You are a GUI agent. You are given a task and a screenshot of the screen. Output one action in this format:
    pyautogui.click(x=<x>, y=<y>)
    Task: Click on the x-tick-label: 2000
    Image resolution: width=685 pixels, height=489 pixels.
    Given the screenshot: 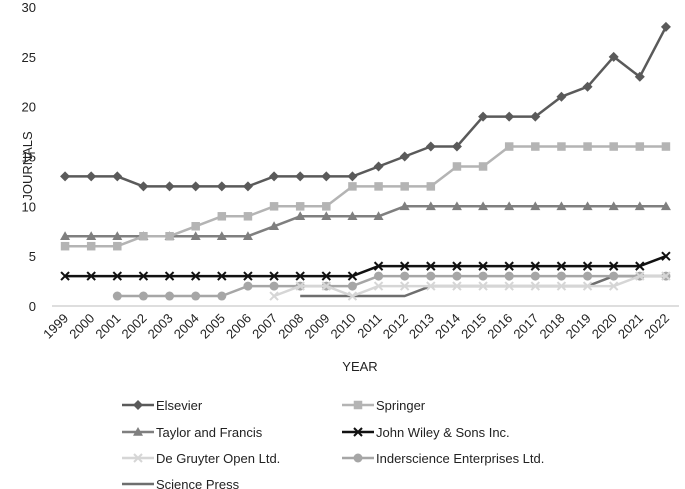 What is the action you would take?
    pyautogui.click(x=81, y=326)
    